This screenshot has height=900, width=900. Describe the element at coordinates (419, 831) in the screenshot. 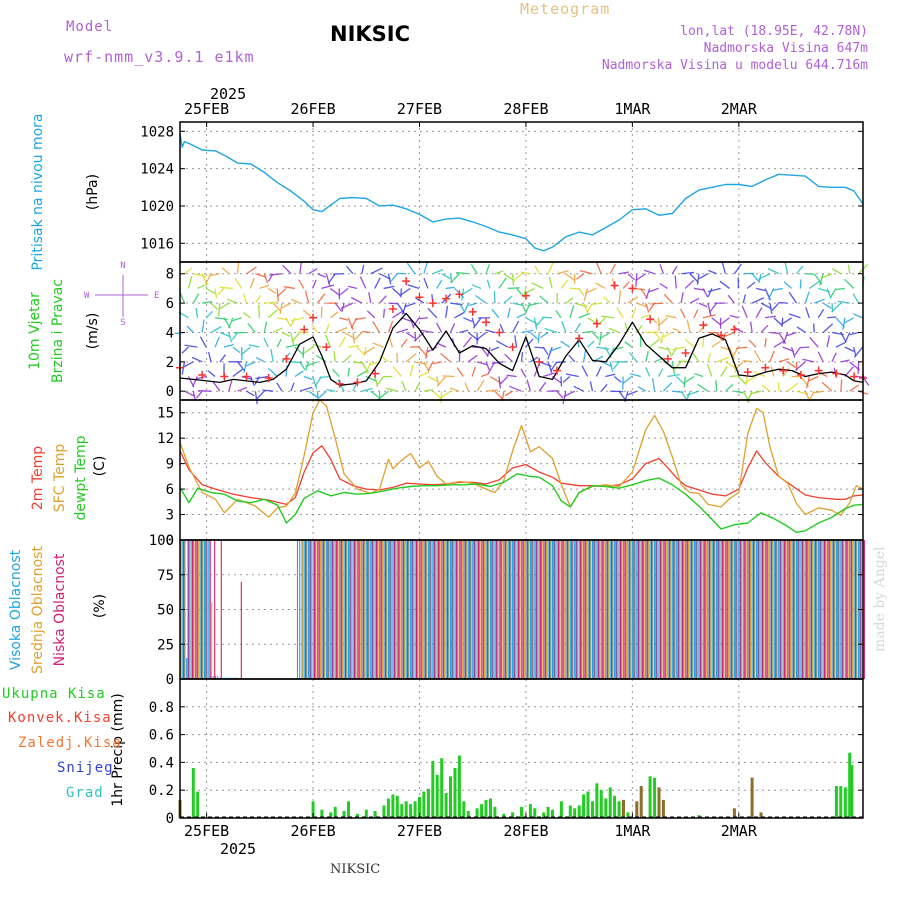

I see `bottom-axis-date: 27FEB` at that location.